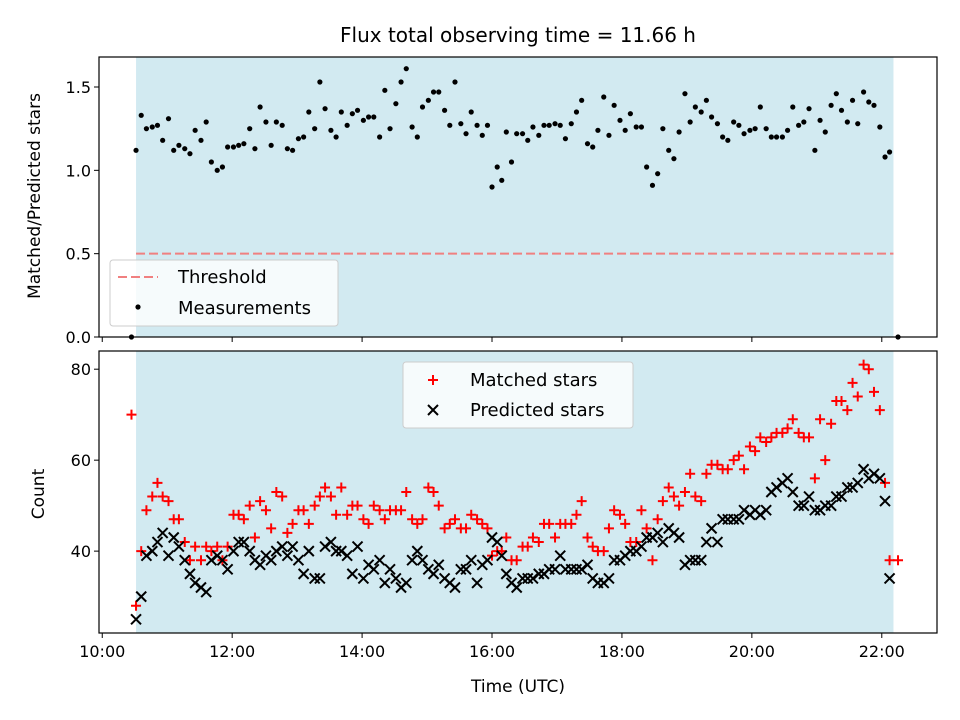 The width and height of the screenshot is (960, 720). What do you see at coordinates (518, 35) in the screenshot?
I see `chart-title: Flux total observing time = 11.66 h` at bounding box center [518, 35].